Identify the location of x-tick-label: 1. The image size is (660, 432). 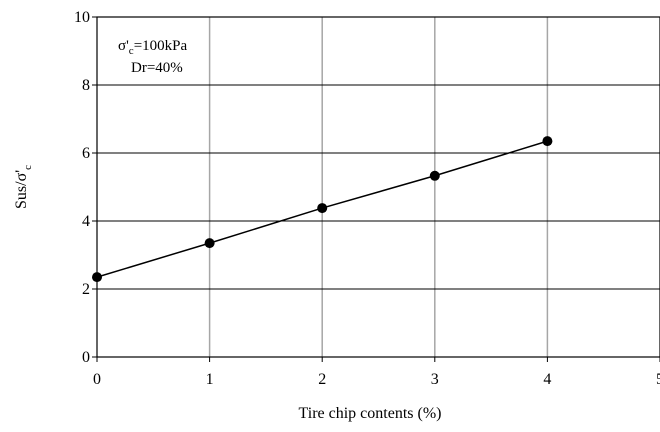
(210, 379).